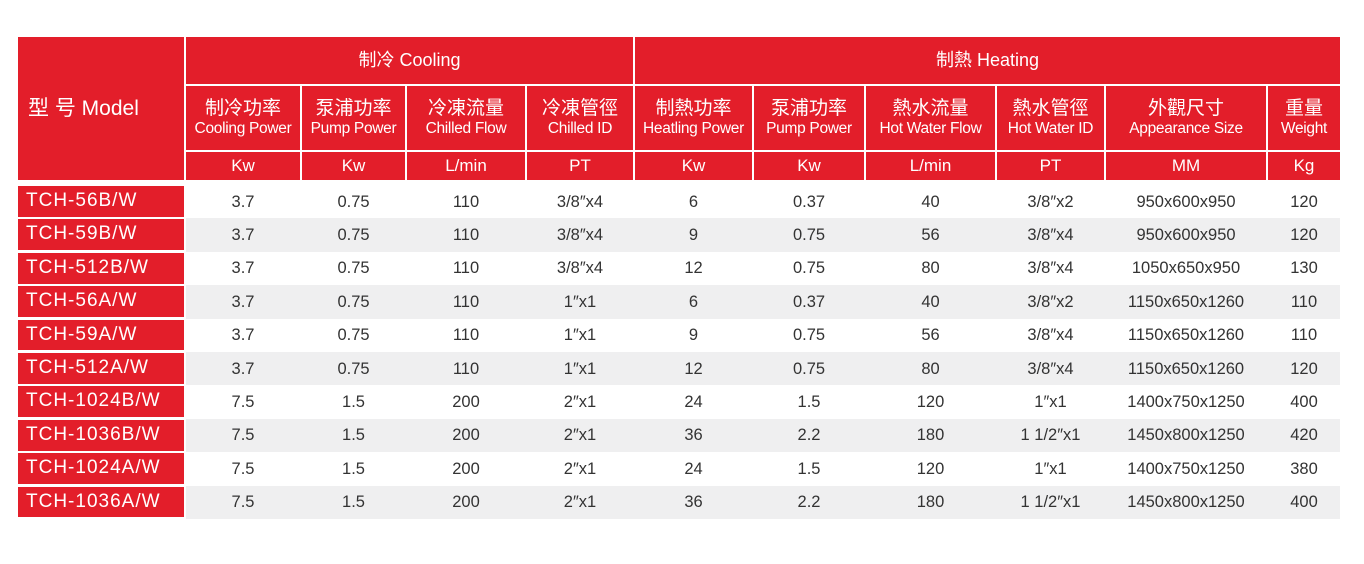 This screenshot has width=1364, height=564. I want to click on column-header-zh: 外觀尺寸, so click(1185, 109).